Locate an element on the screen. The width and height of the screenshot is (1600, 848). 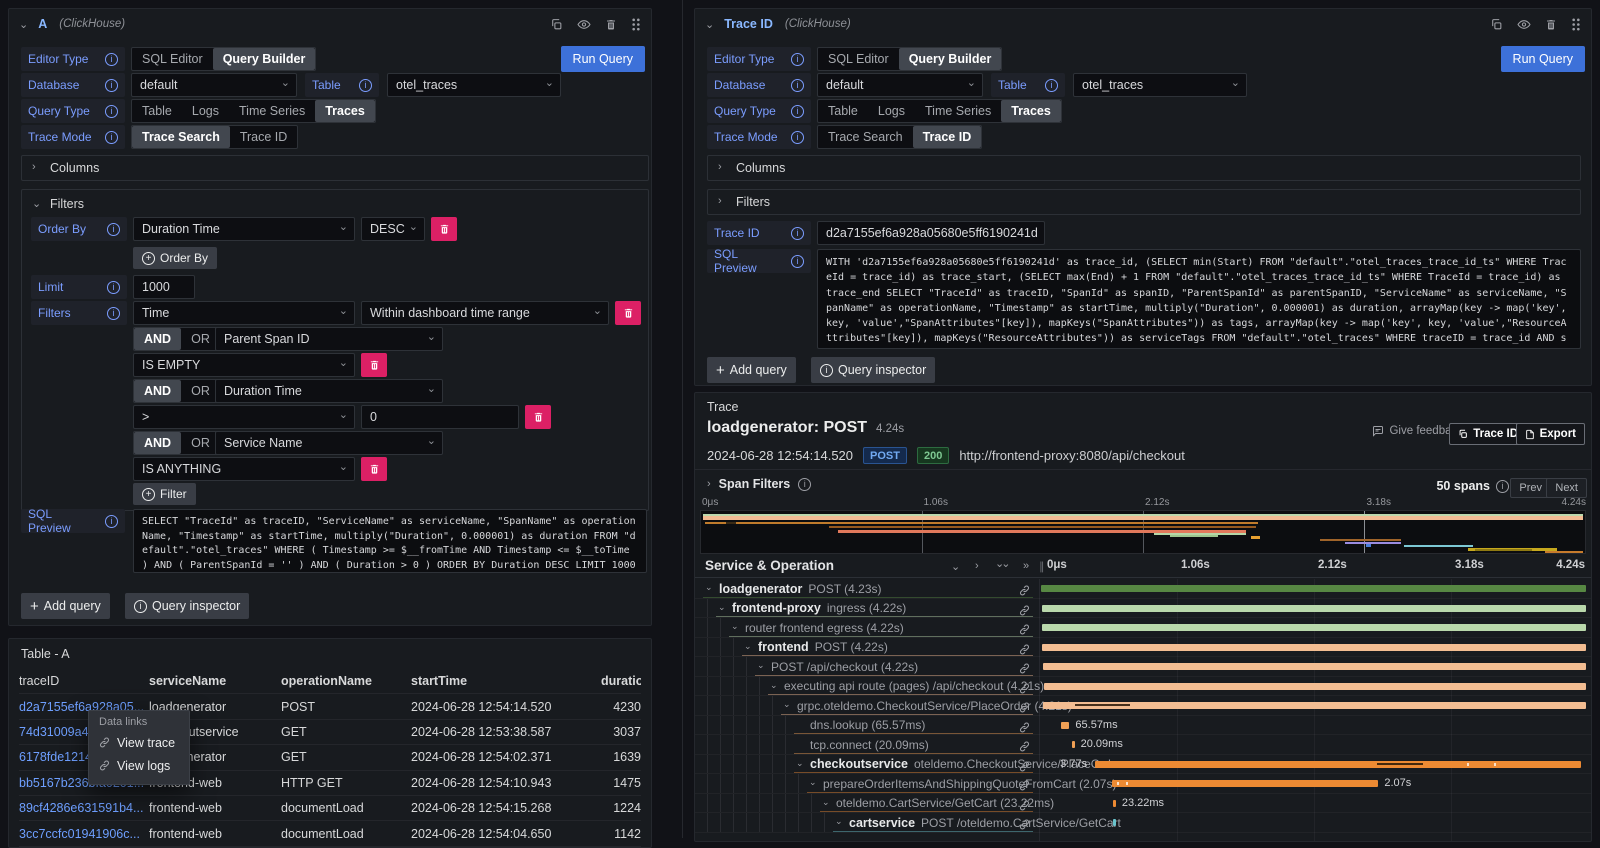
span-row: ⌄ router frontend egress (4.22s) is located at coordinates (1143, 628).